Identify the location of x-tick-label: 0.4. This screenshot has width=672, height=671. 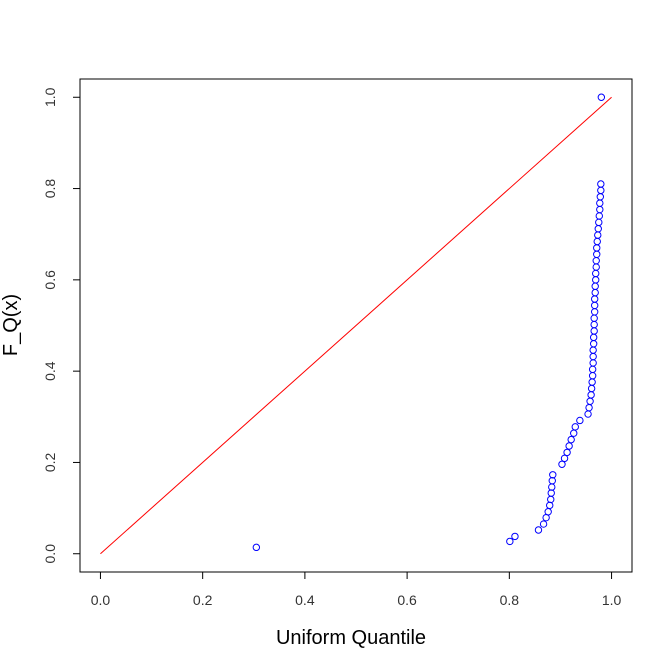
(305, 600).